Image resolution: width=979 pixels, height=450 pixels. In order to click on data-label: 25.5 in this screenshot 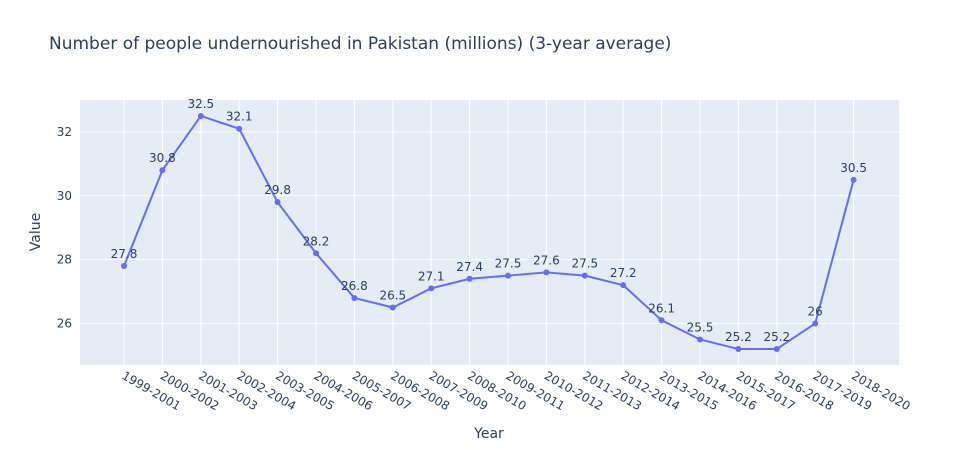, I will do `click(700, 327)`.